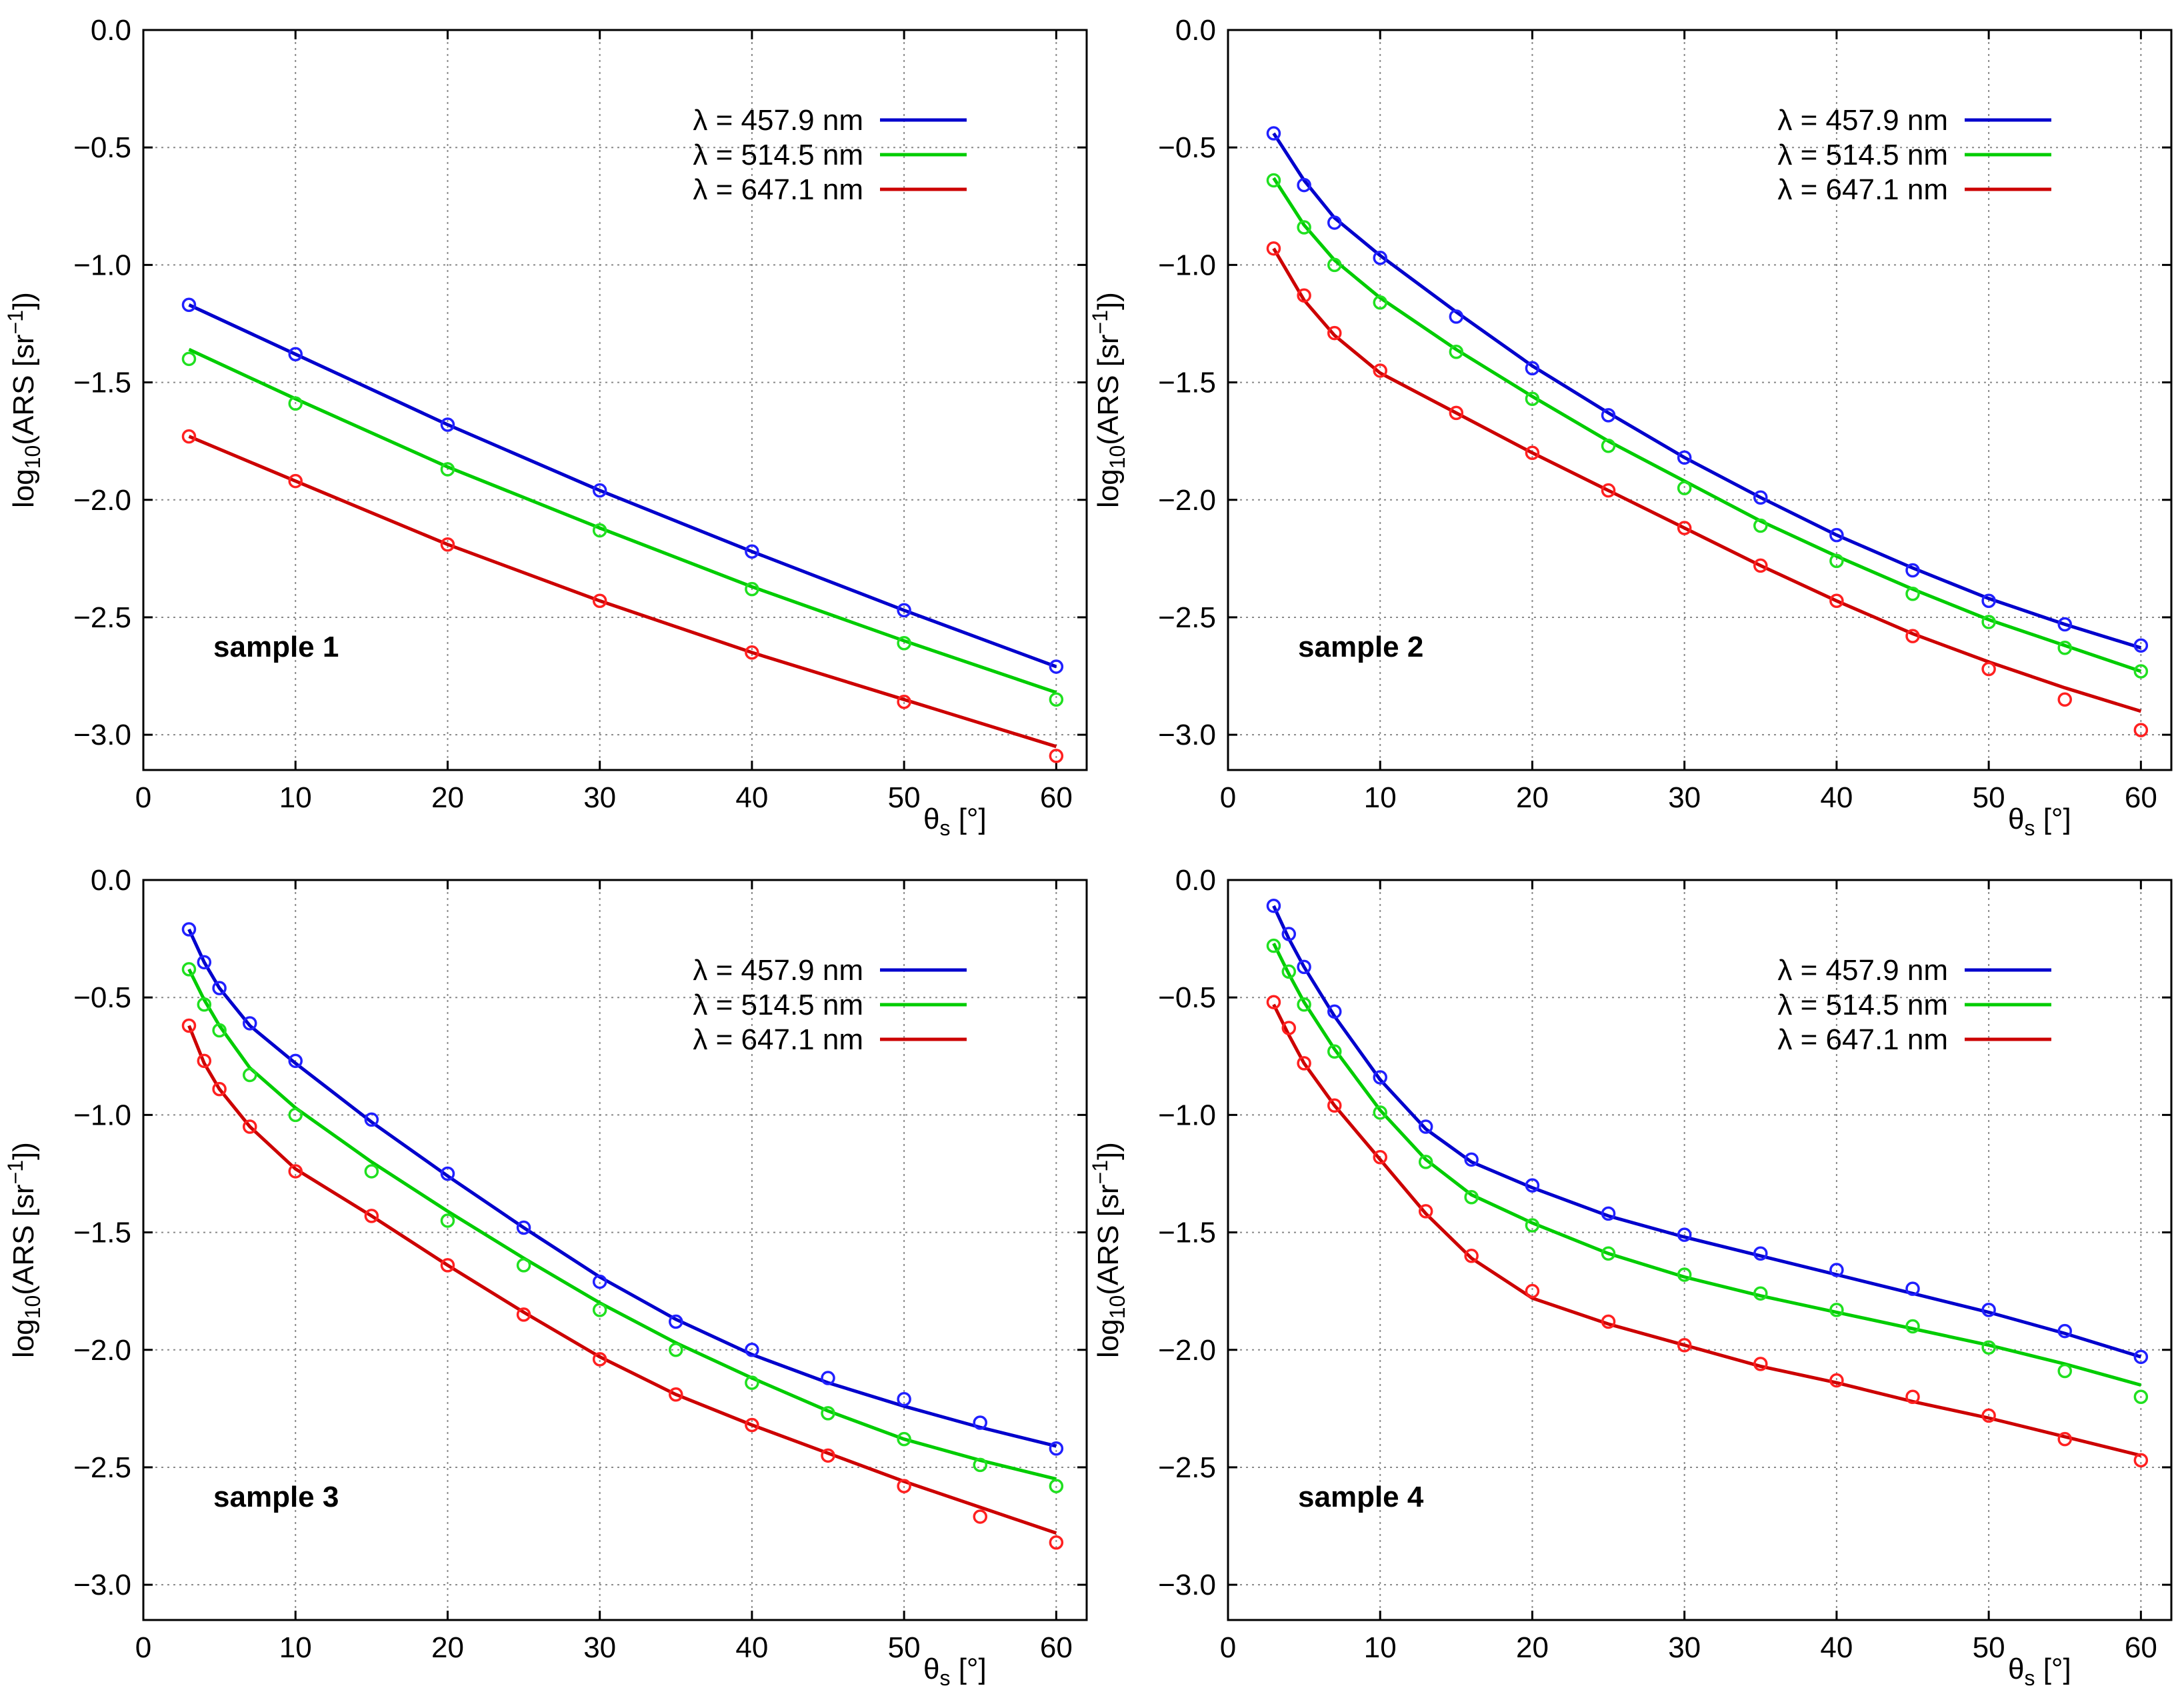 This screenshot has width=2184, height=1708. What do you see at coordinates (1360, 647) in the screenshot?
I see `sample-label: sample 2` at bounding box center [1360, 647].